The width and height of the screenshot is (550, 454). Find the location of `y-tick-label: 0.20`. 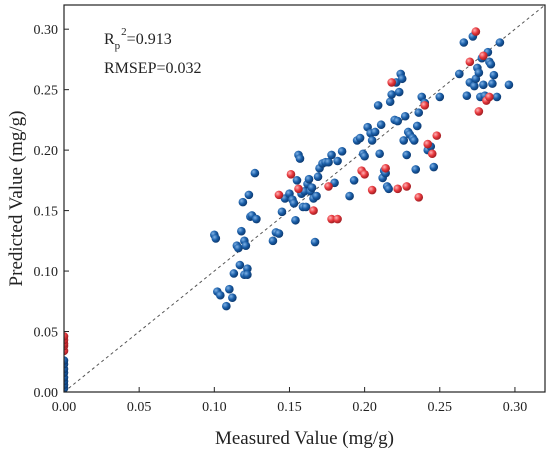

y-tick-label: 0.20 is located at coordinates (46, 151).